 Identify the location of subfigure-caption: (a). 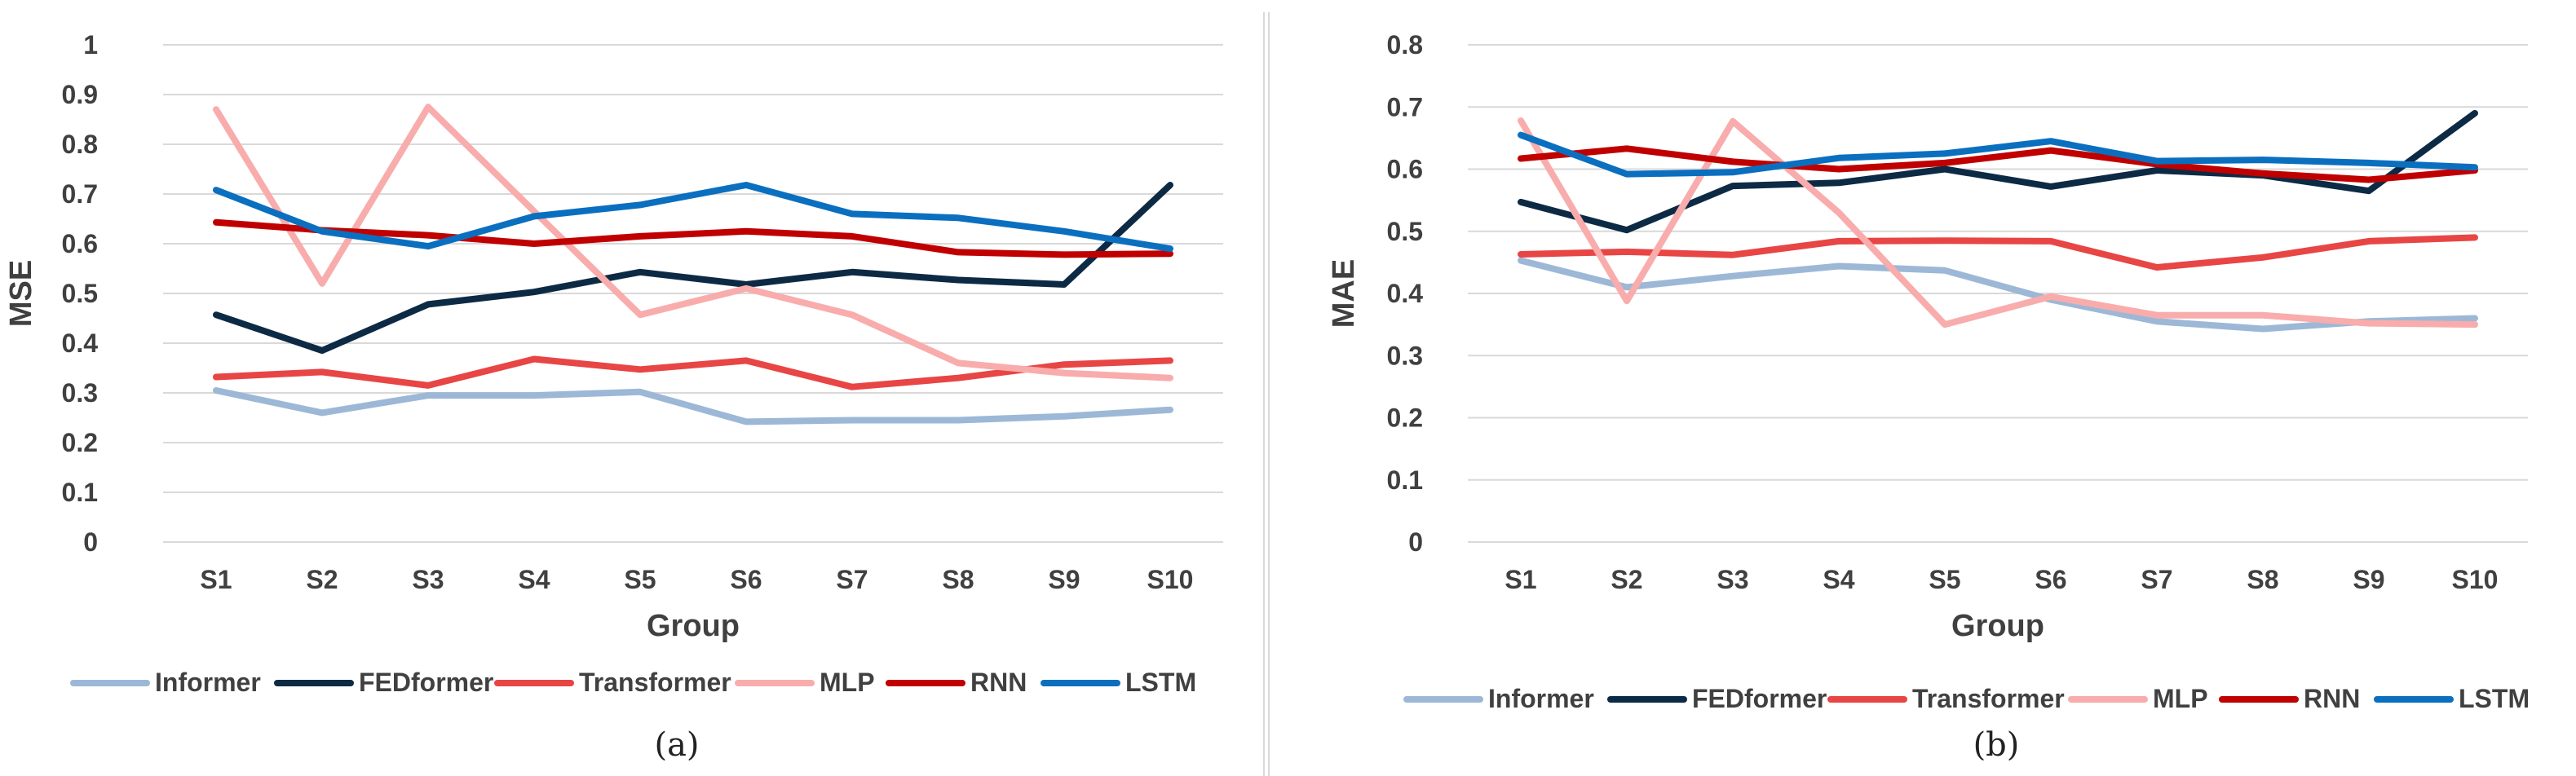
(676, 745).